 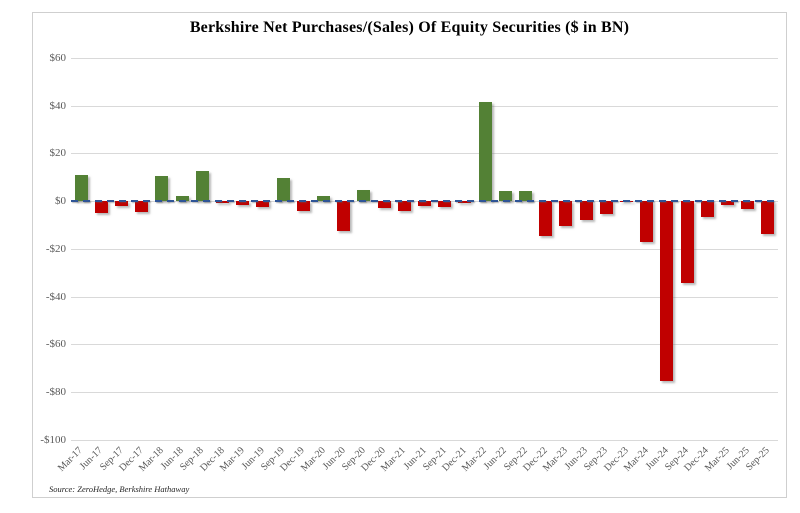 I want to click on y-axis-tick-label: -$100, so click(x=53, y=439).